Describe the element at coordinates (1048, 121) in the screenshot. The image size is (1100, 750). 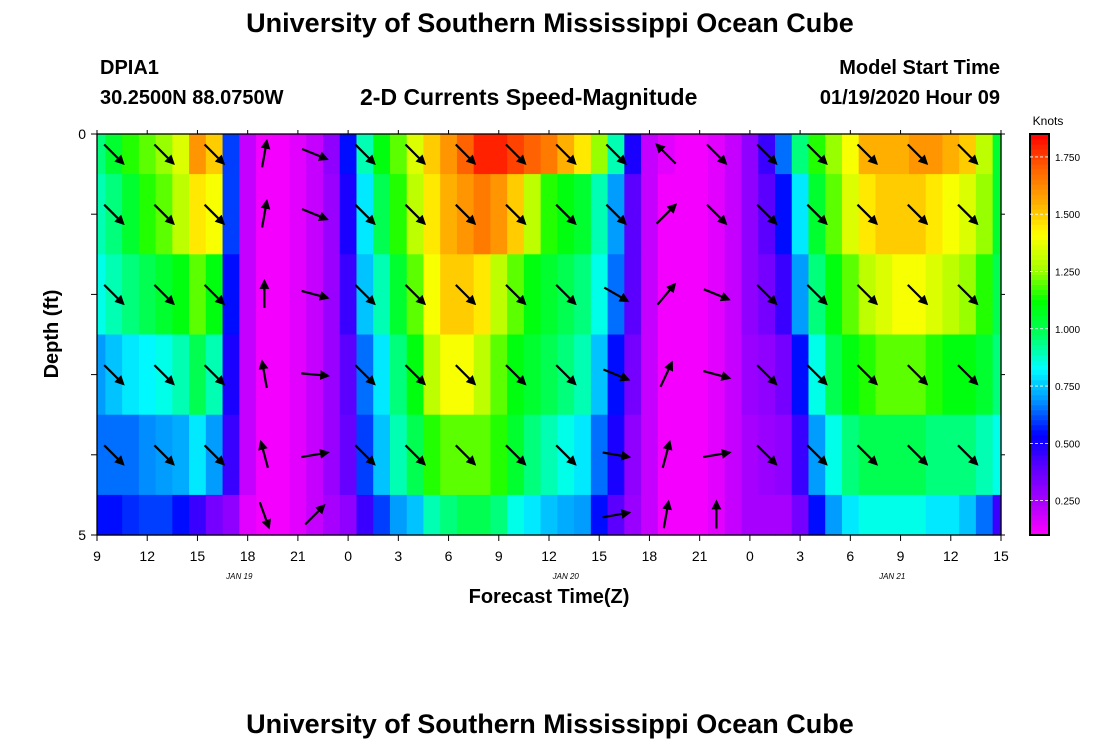
I see `colorbar-unit: Knots` at that location.